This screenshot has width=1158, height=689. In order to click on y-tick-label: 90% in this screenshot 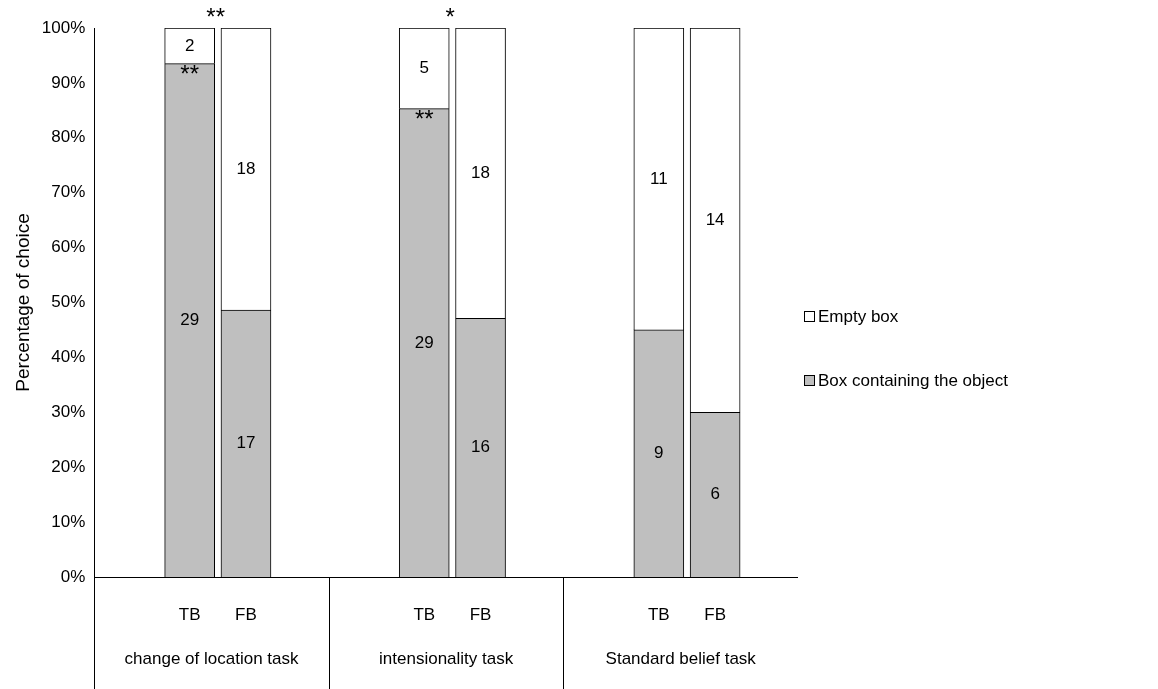, I will do `click(68, 82)`.